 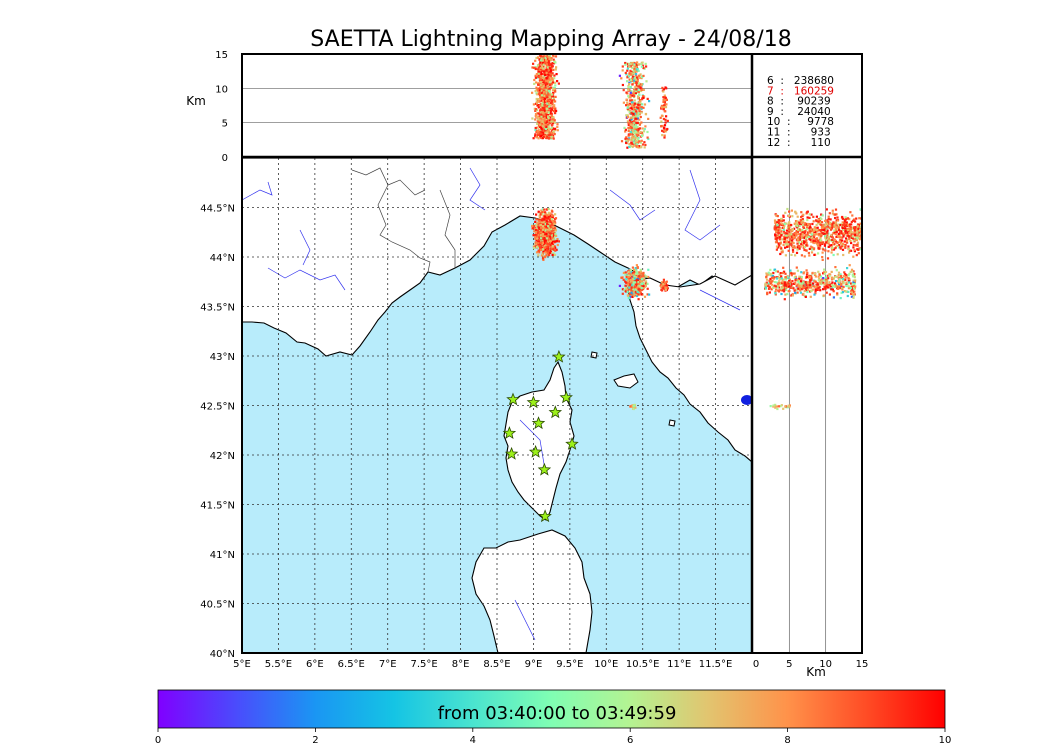 I want to click on colorbar-tick-label: 8, so click(x=787, y=740).